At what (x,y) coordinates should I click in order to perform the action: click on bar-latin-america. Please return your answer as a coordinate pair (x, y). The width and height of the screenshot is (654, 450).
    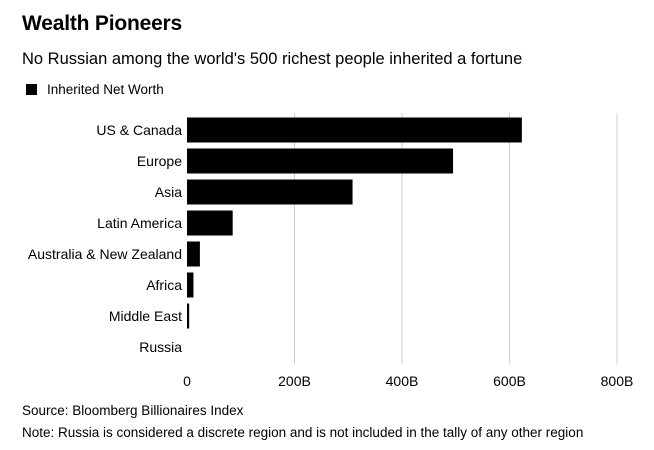
    Looking at the image, I should click on (210, 223).